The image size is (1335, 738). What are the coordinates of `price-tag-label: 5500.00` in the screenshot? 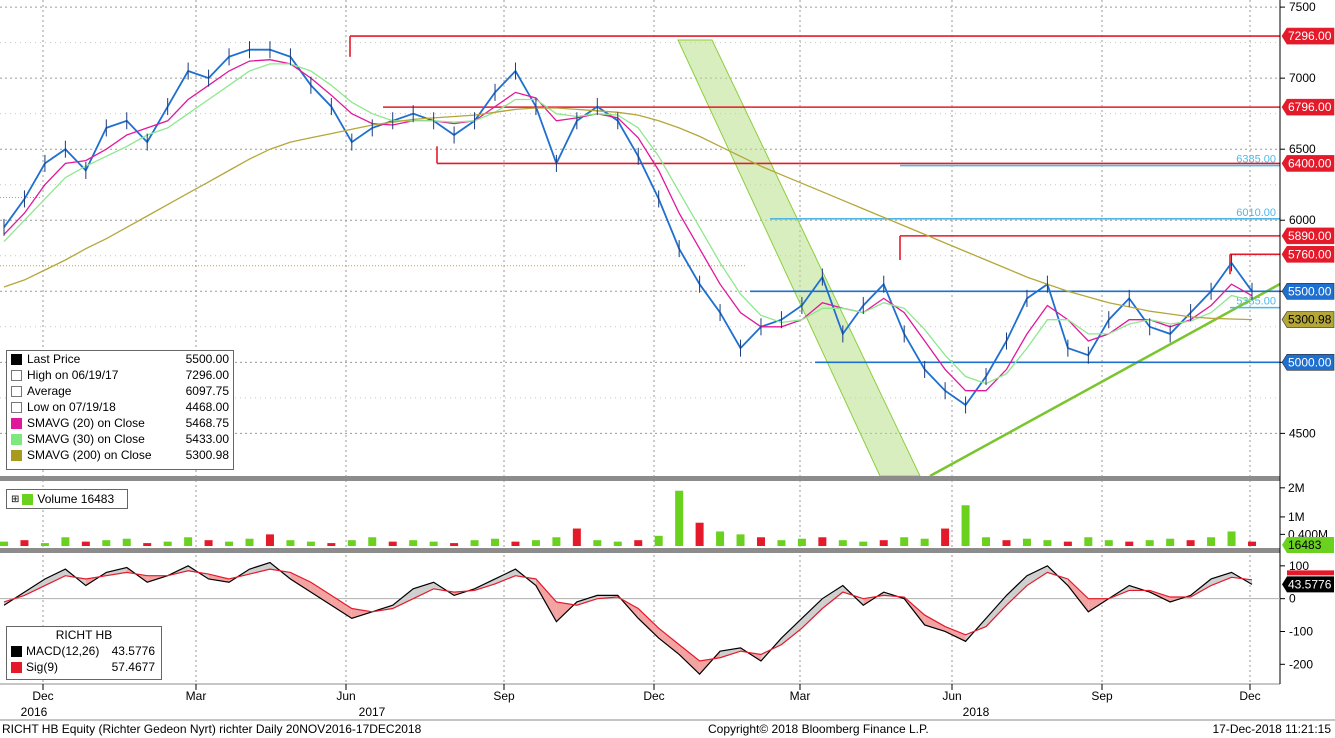 It's located at (1310, 291).